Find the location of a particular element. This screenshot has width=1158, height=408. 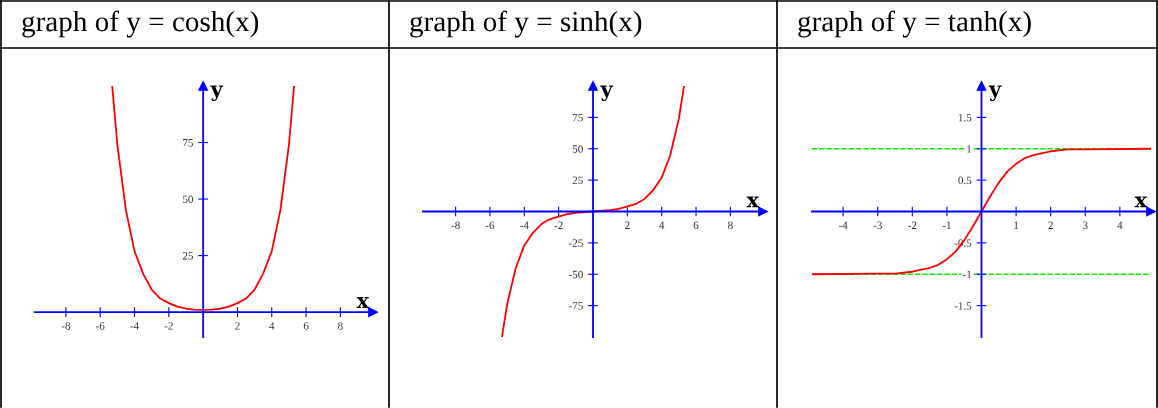

y-tick-label: 0.5 is located at coordinates (965, 180).